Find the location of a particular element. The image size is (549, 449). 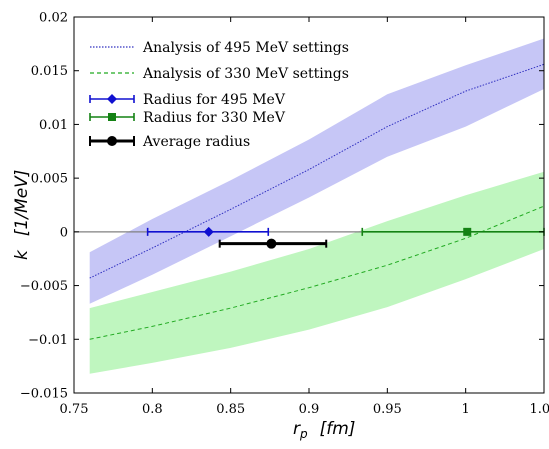

marker-square is located at coordinates (467, 231).